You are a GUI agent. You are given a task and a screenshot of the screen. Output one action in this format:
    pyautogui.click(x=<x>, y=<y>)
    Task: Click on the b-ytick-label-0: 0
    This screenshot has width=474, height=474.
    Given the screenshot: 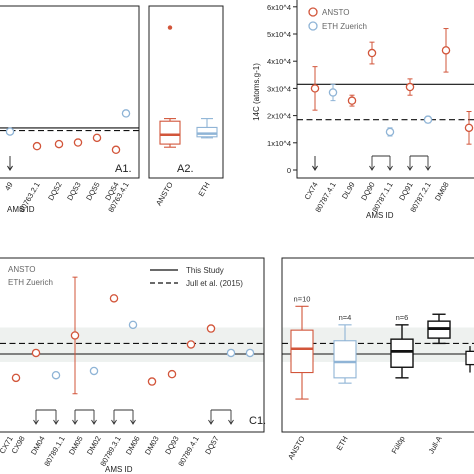 What is the action you would take?
    pyautogui.click(x=289, y=170)
    